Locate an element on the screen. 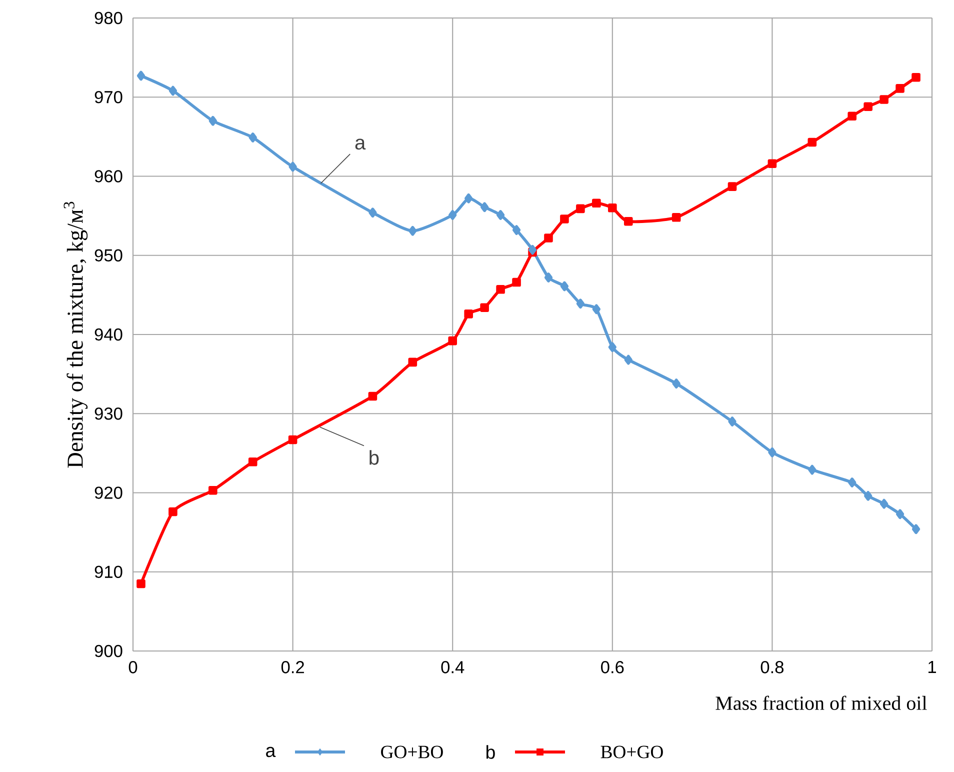 This screenshot has width=954, height=772. y-axis-title: Density of the mixture, kg/м$^{3}$ is located at coordinates (76, 335).